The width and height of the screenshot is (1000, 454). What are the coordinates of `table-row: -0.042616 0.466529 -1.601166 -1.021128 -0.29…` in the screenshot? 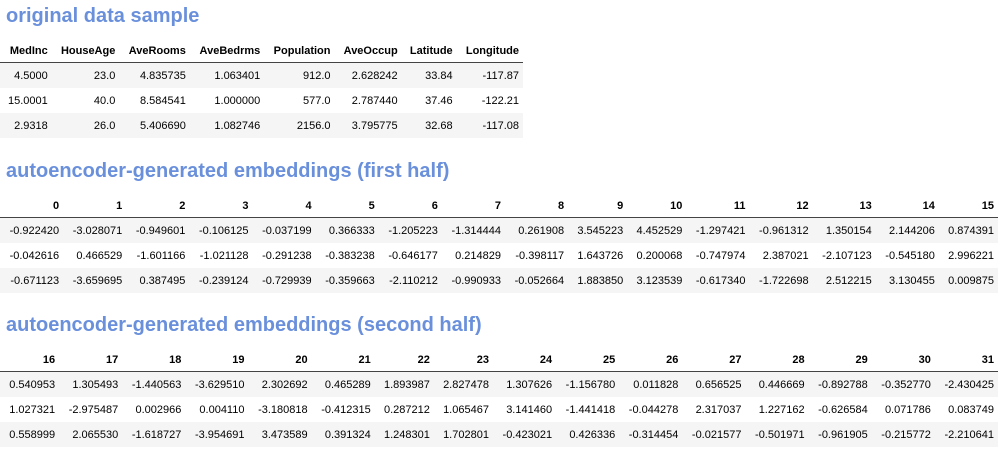 It's located at (499, 255).